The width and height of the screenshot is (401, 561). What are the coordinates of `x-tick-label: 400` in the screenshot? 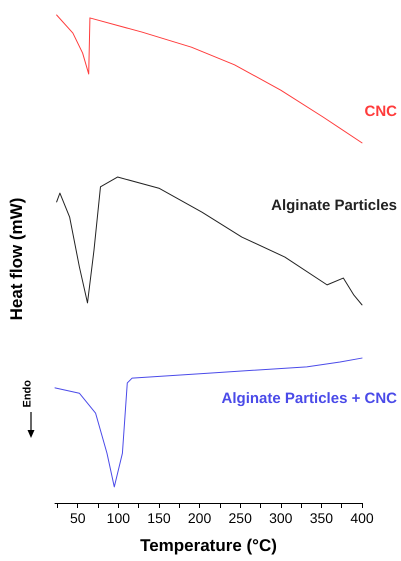 It's located at (362, 518).